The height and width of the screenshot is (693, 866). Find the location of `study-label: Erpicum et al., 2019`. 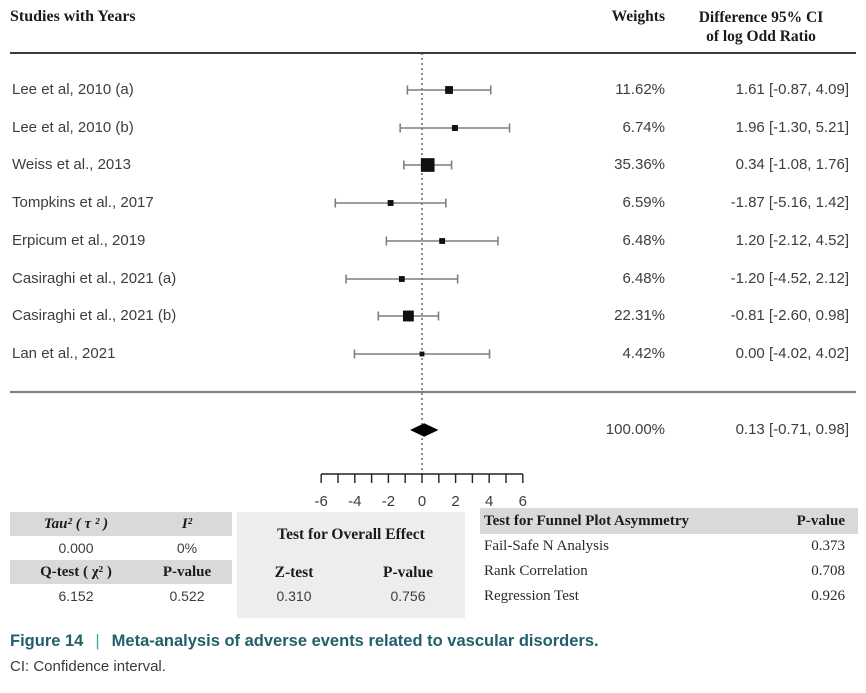

study-label: Erpicum et al., 2019 is located at coordinates (79, 240).